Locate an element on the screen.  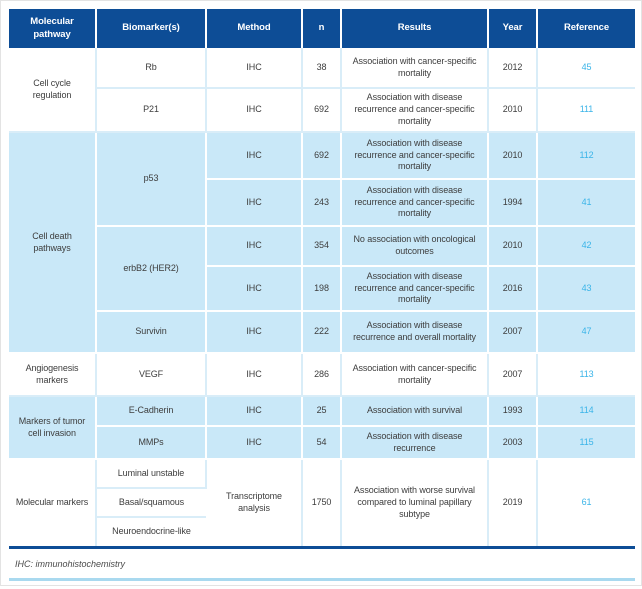
year-cell: 2003 is located at coordinates (513, 443).